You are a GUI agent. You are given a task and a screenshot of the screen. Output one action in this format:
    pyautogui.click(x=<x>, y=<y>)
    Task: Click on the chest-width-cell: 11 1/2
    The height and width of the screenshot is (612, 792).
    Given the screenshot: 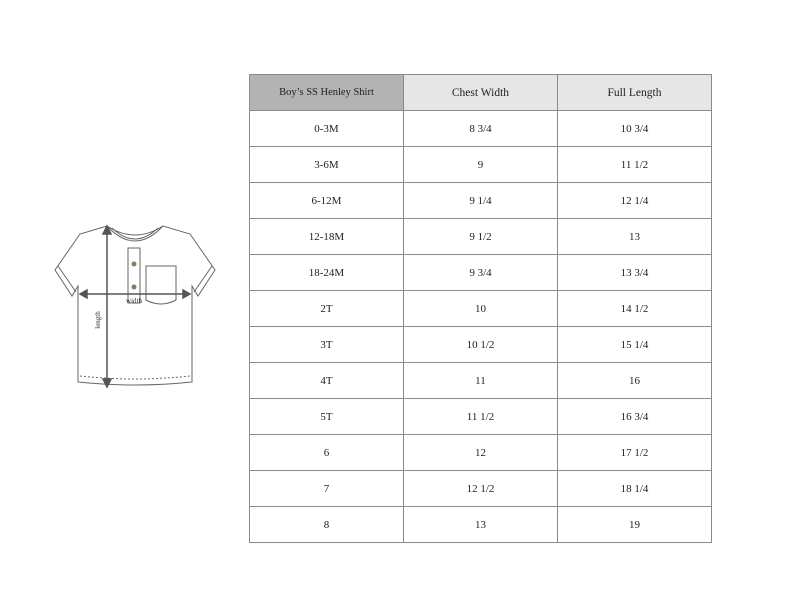 What is the action you would take?
    pyautogui.click(x=480, y=416)
    